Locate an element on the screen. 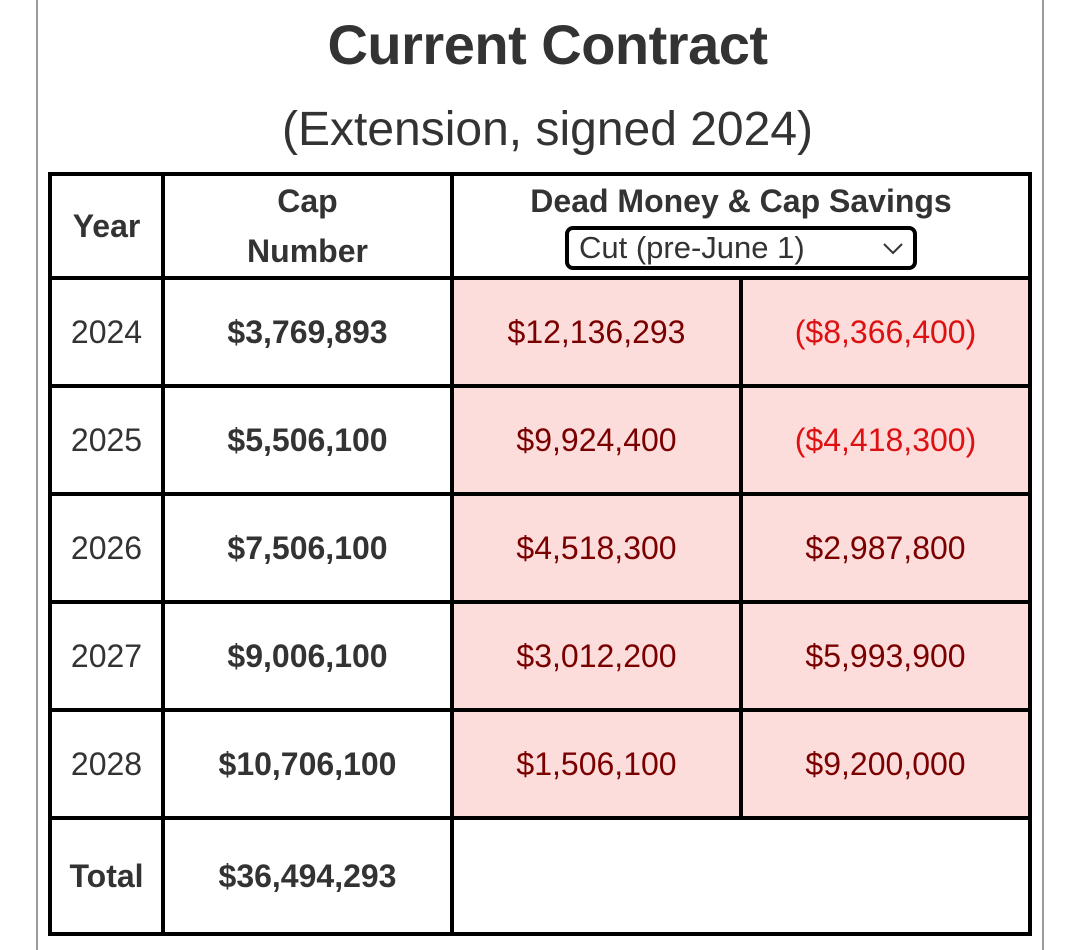 Image resolution: width=1079 pixels, height=950 pixels. cap-number-cell: $9,006,100 is located at coordinates (307, 656).